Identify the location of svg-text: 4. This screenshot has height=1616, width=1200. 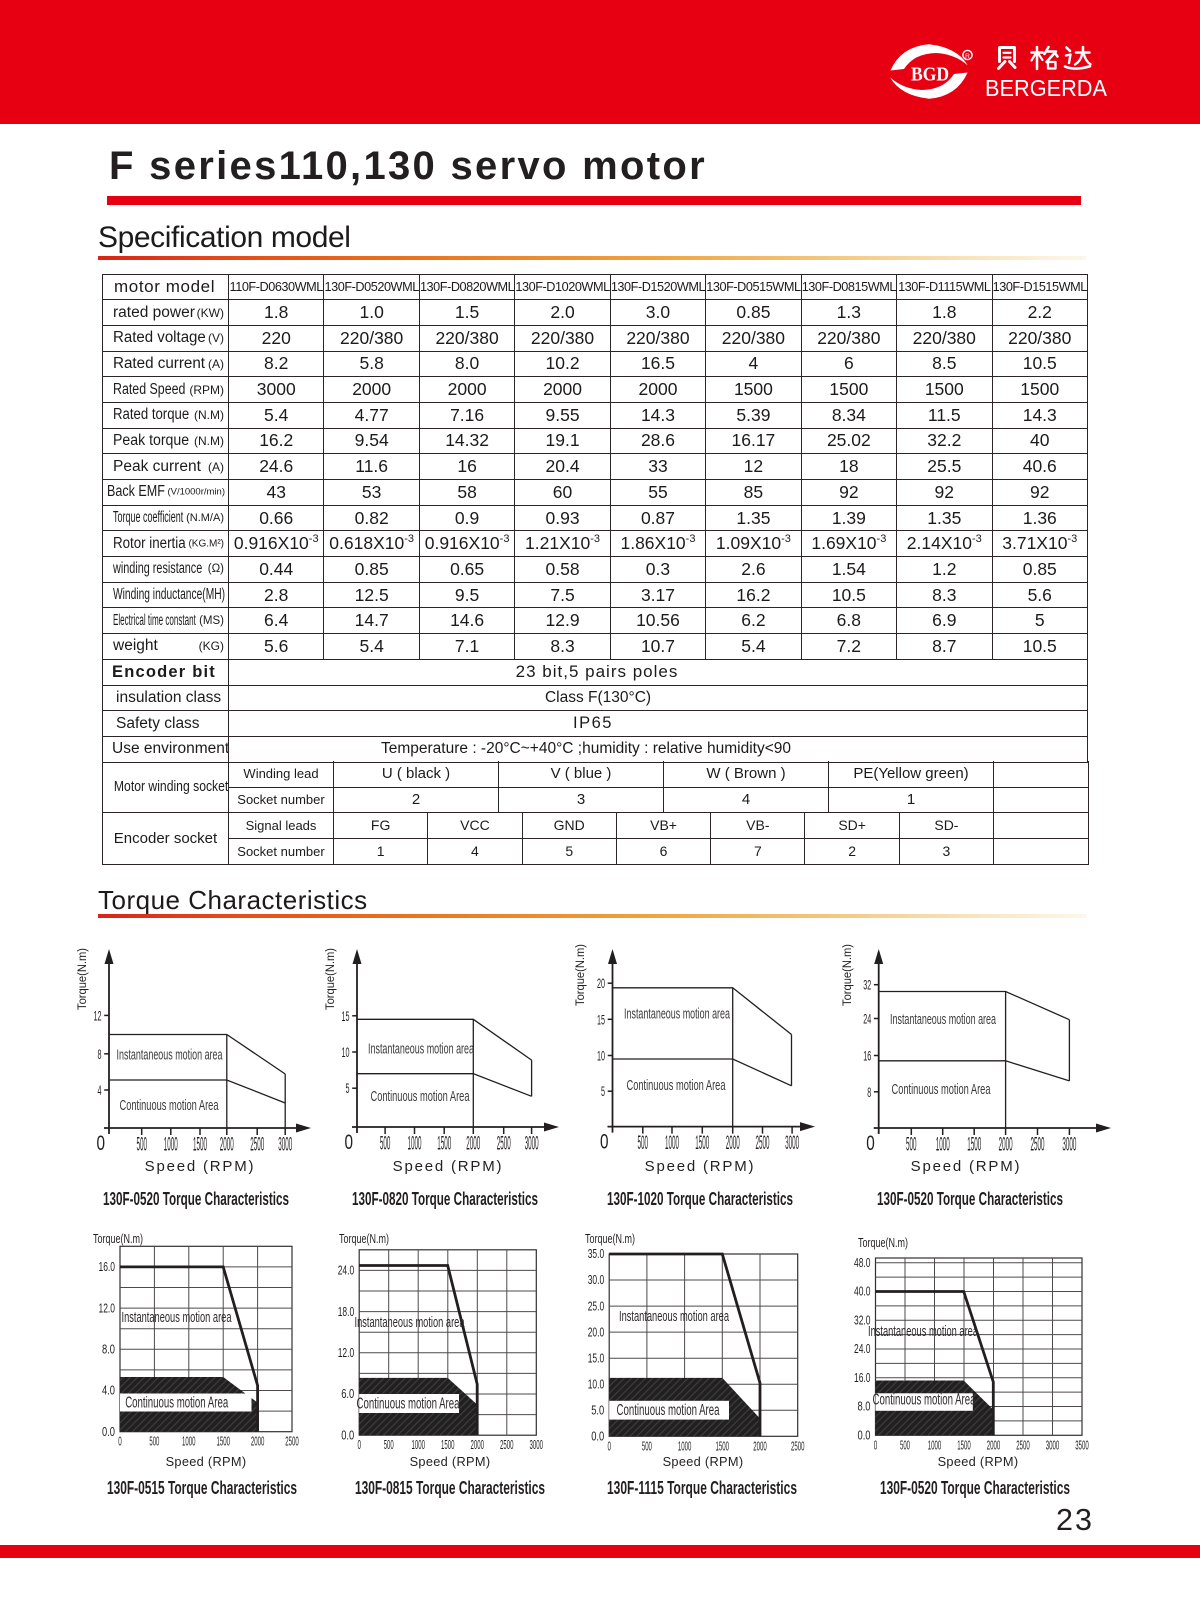
(100, 1090).